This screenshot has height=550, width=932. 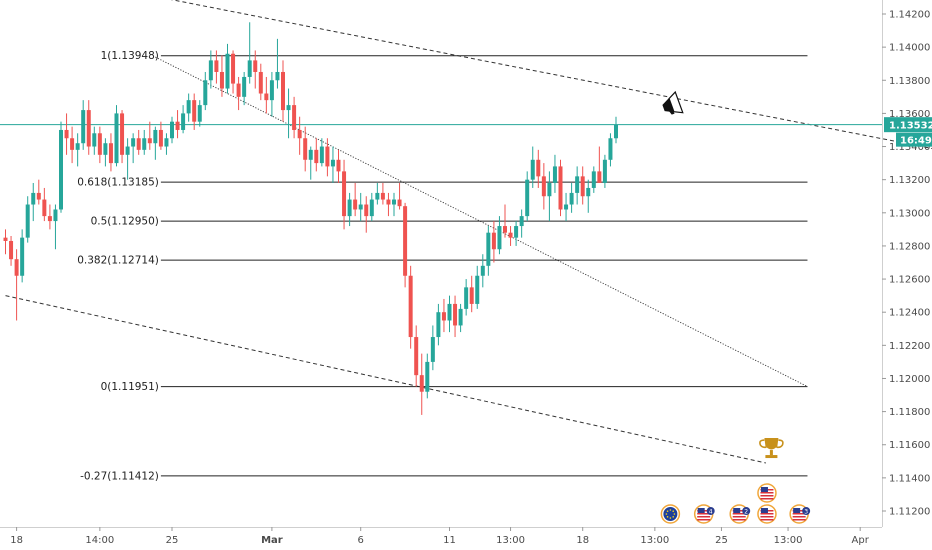 I want to click on fib-level-label: 0.5(1.12950), so click(x=125, y=222).